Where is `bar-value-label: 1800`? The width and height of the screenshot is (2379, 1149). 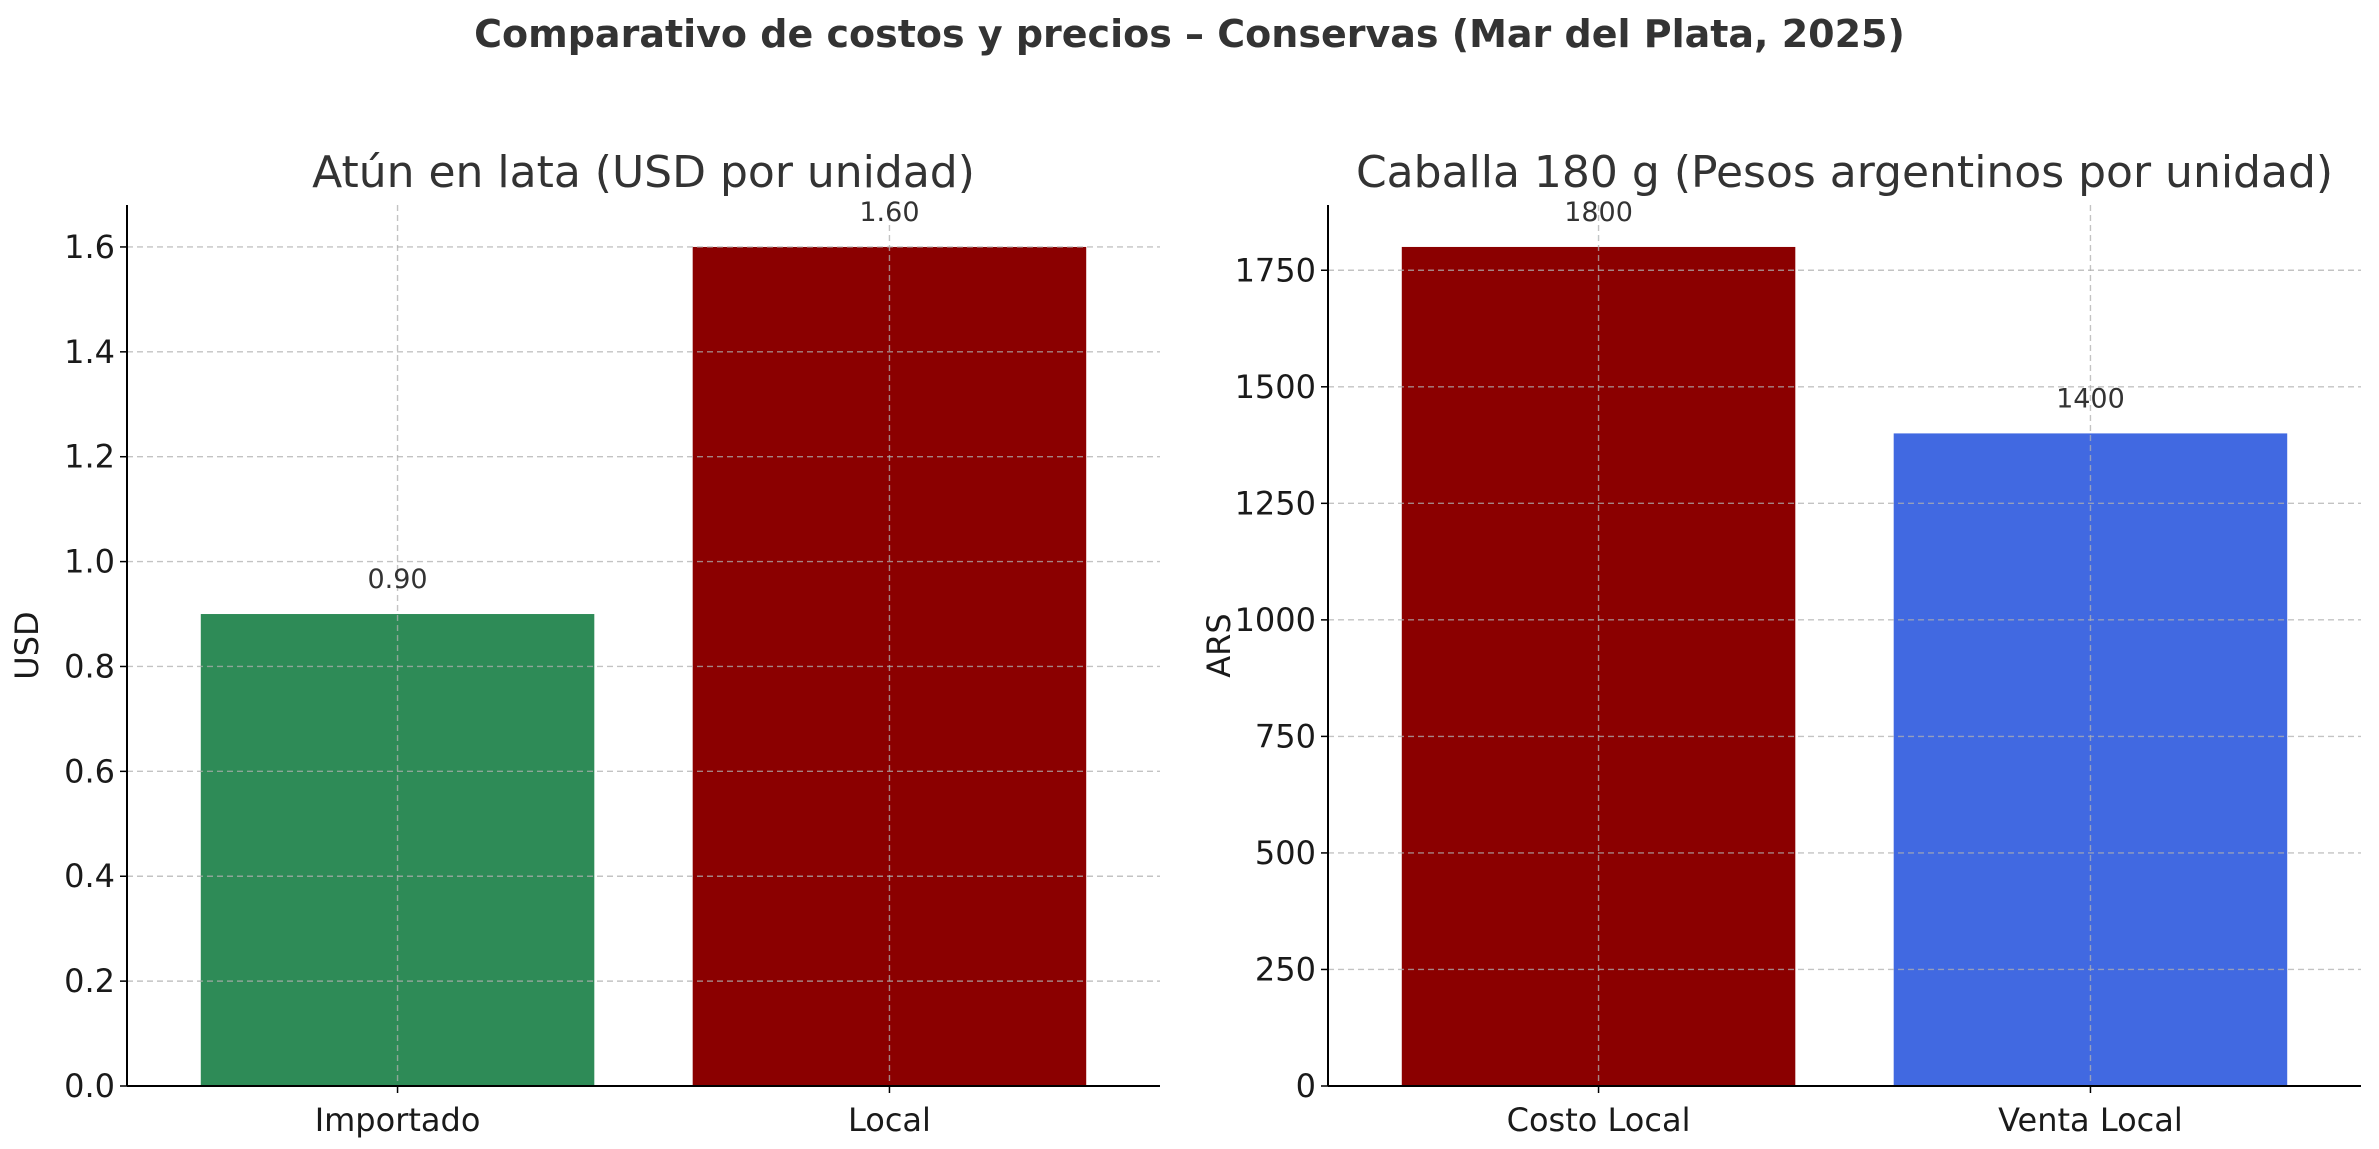 bar-value-label: 1800 is located at coordinates (1598, 212).